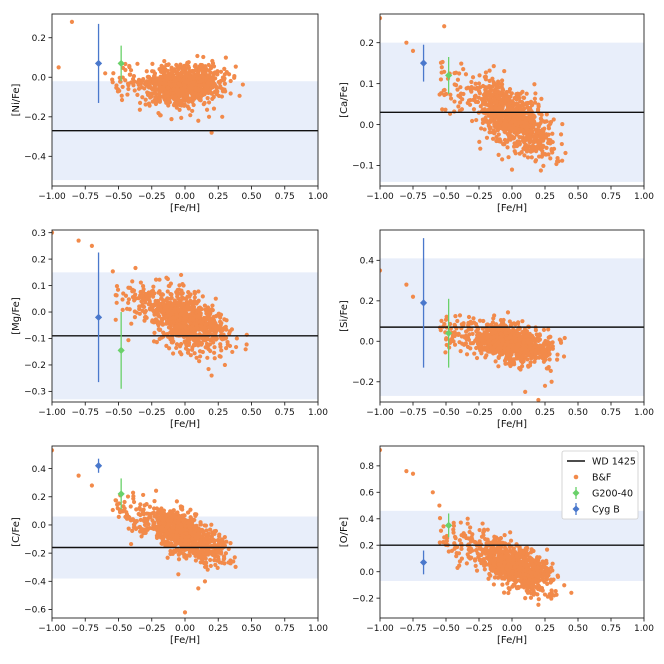  Describe the element at coordinates (512, 197) in the screenshot. I see `x-tick-label: 0.00` at that location.